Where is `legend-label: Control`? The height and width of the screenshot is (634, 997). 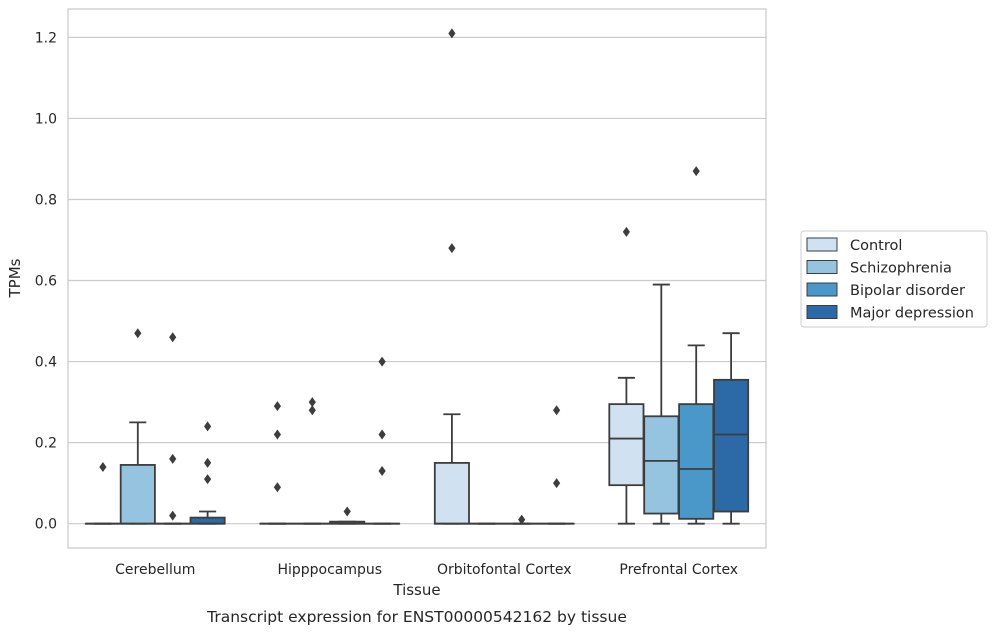
legend-label: Control is located at coordinates (876, 246).